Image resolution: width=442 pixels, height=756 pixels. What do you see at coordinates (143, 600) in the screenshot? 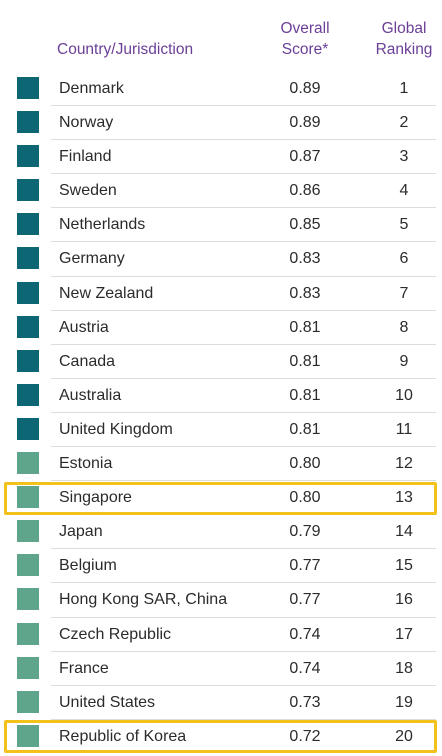
I see `country-cell: Hong Kong SAR, China` at bounding box center [143, 600].